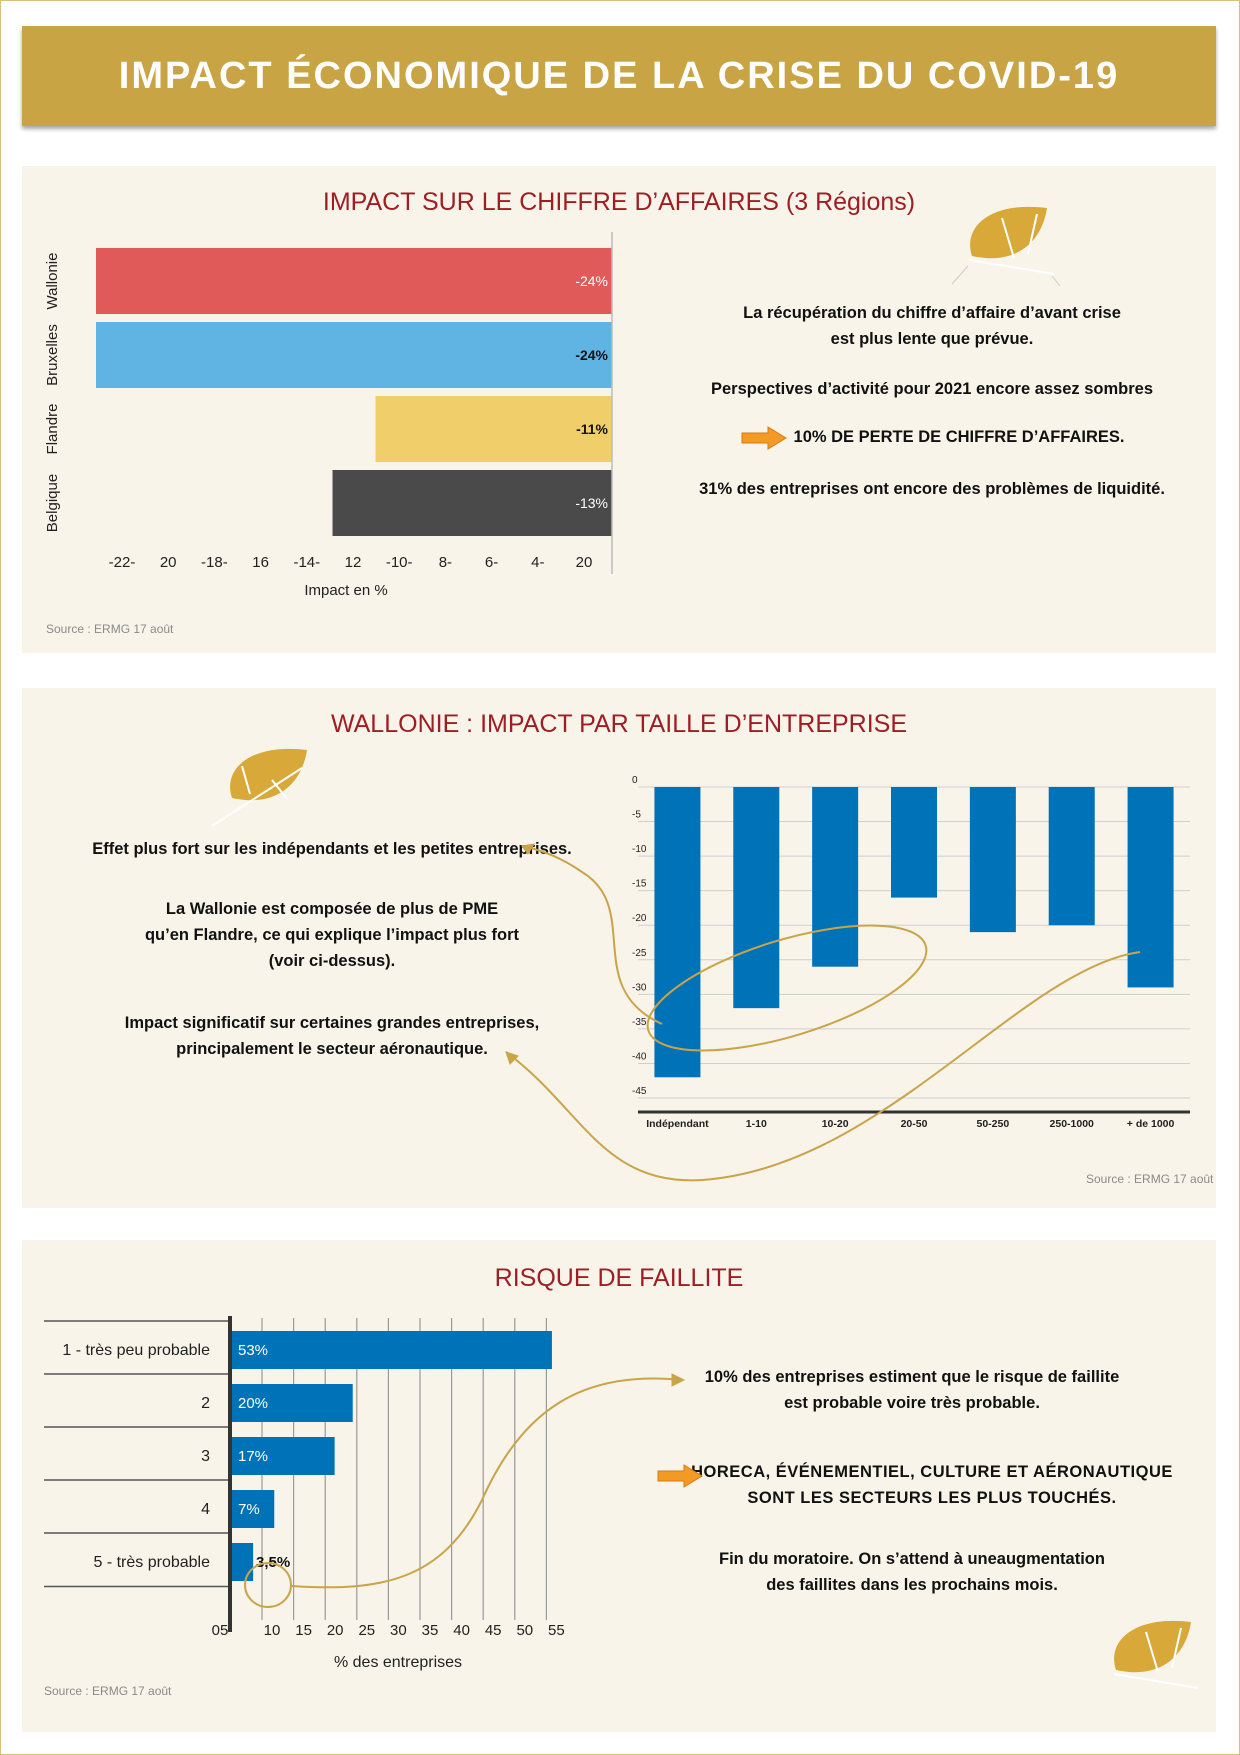  What do you see at coordinates (214, 562) in the screenshot?
I see `x-tick-label: -18-` at bounding box center [214, 562].